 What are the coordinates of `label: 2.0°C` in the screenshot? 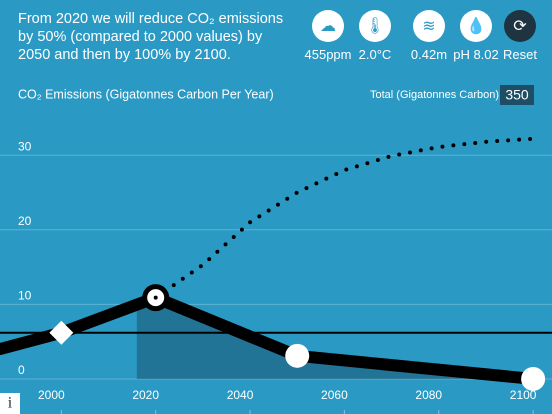 It's located at (375, 54).